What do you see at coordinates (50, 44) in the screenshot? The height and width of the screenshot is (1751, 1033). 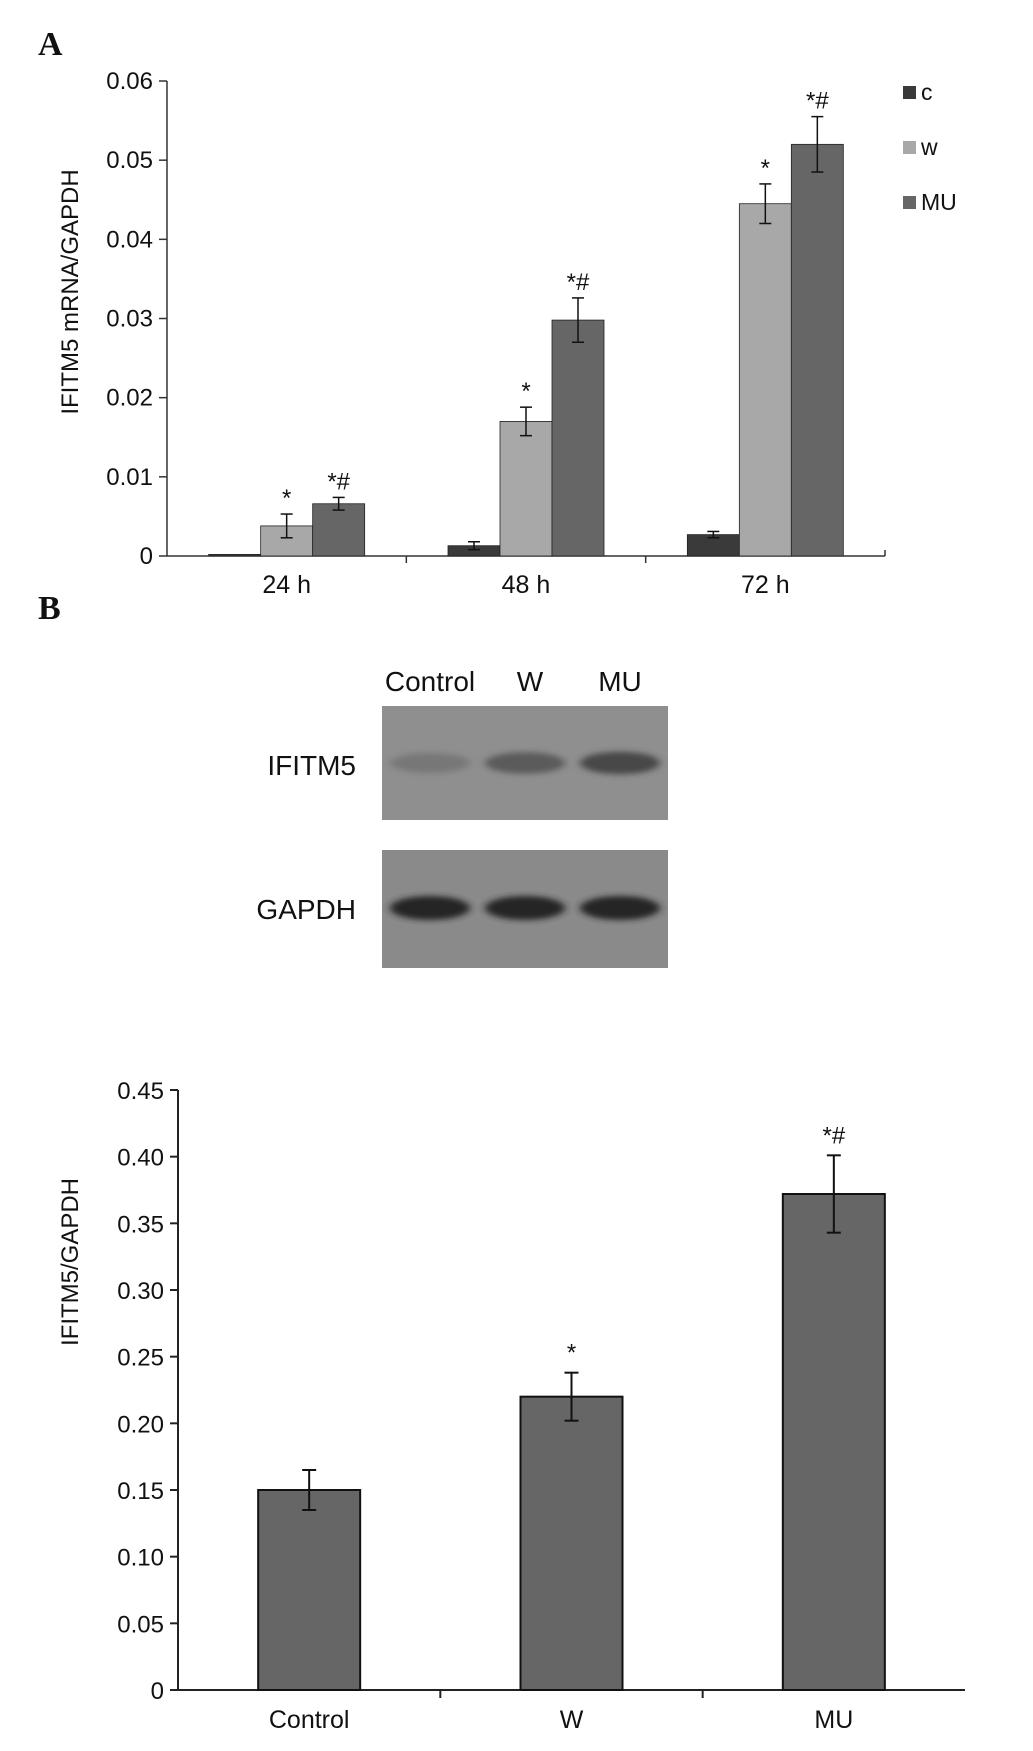 I see `panel-a-label: A` at bounding box center [50, 44].